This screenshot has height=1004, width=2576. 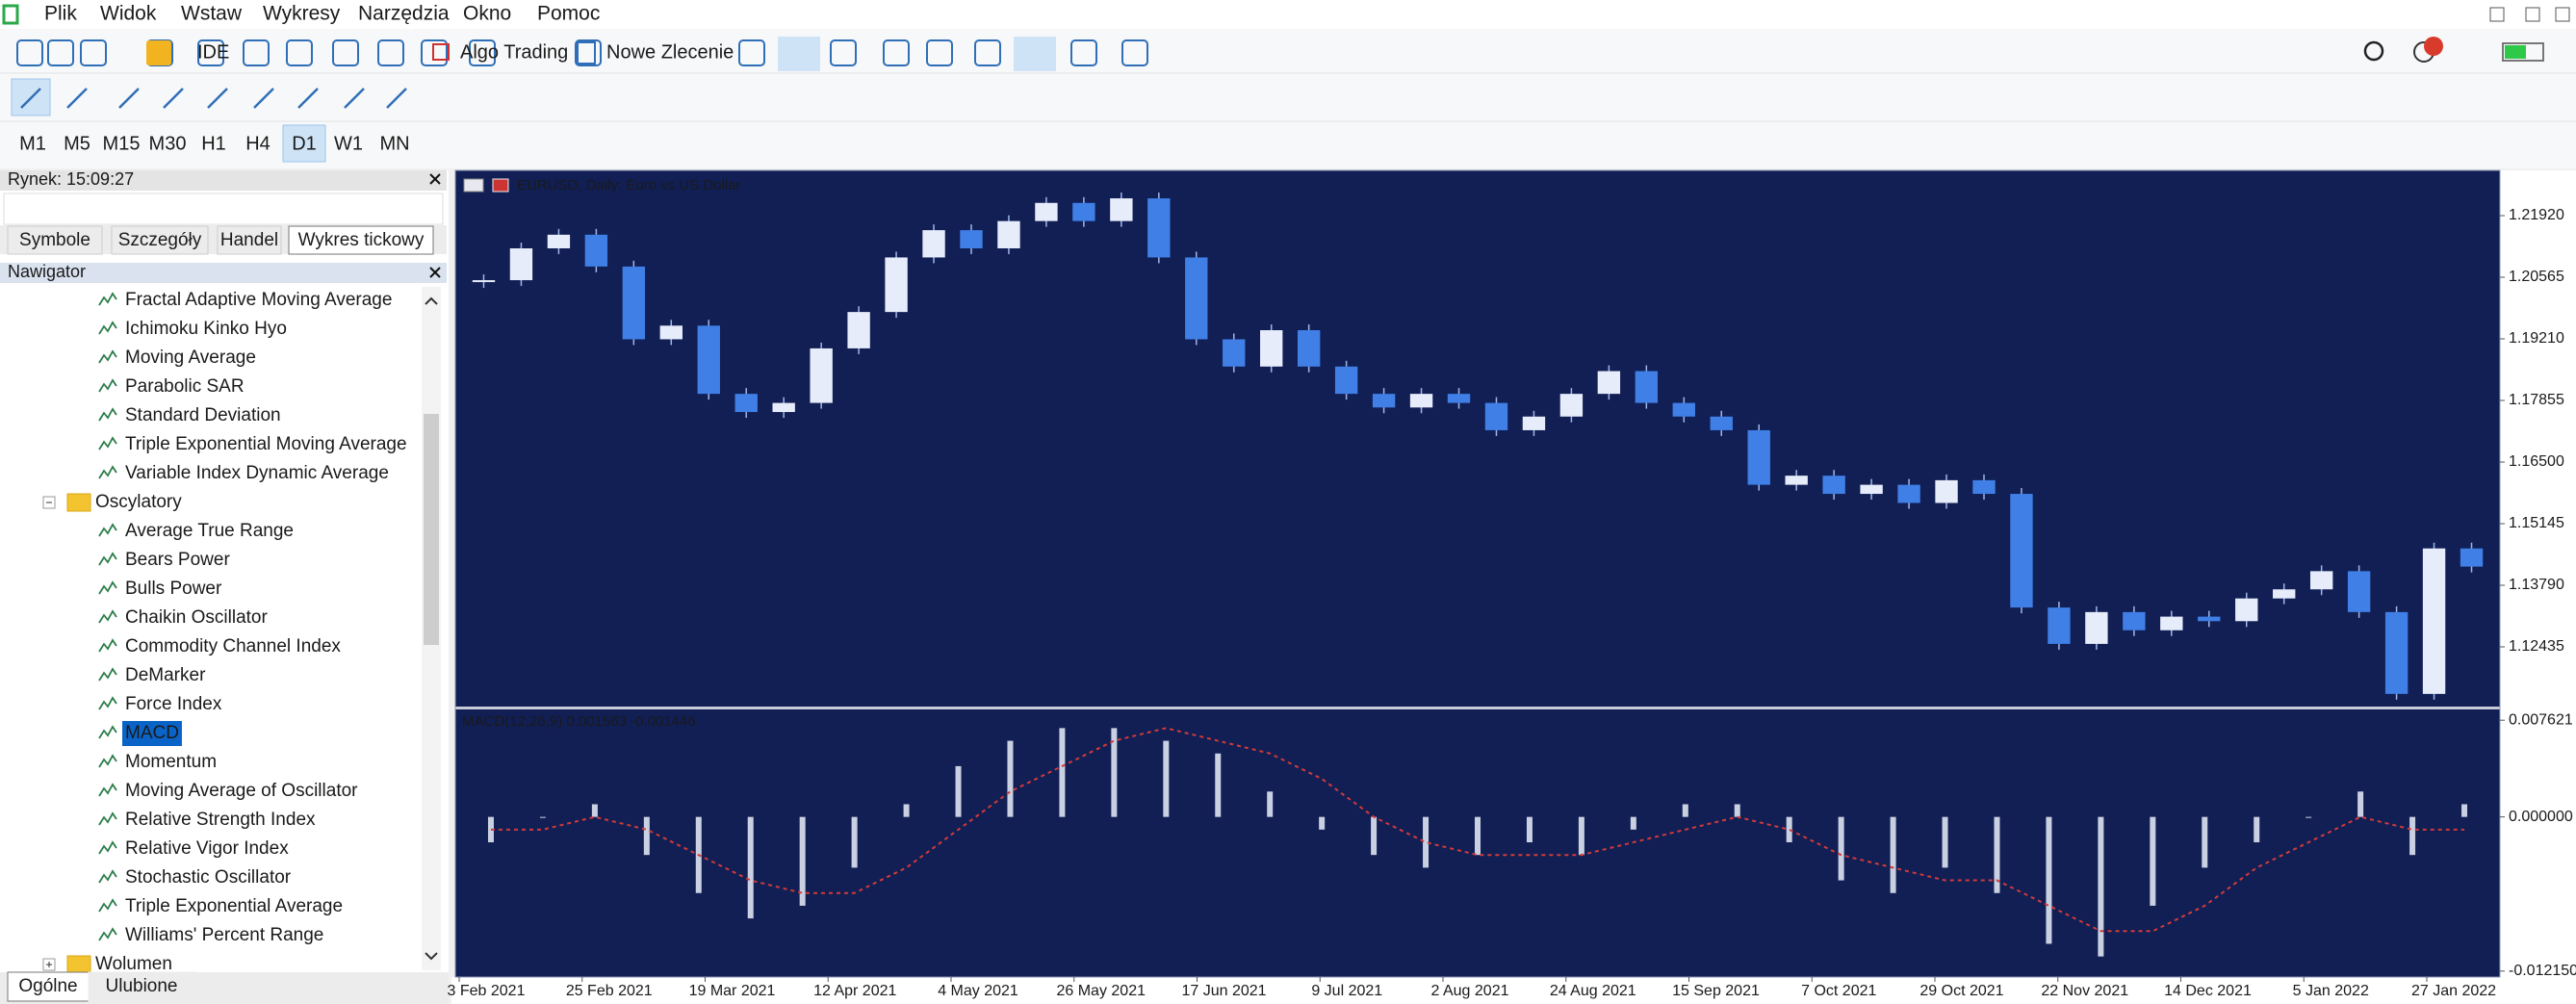 What do you see at coordinates (2374, 51) in the screenshot?
I see `search-button` at bounding box center [2374, 51].